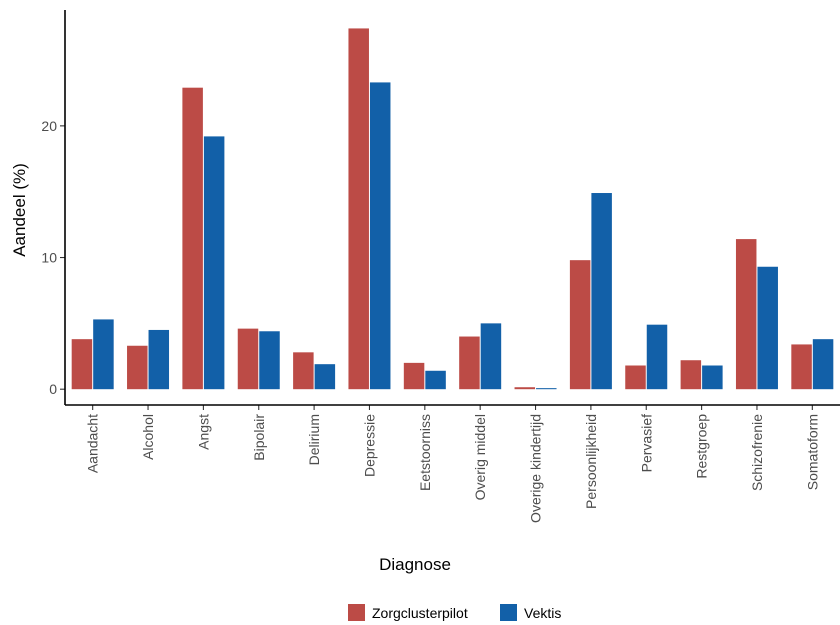 The image size is (840, 625). Describe the element at coordinates (269, 360) in the screenshot. I see `bar-vektis-bipolair` at that location.